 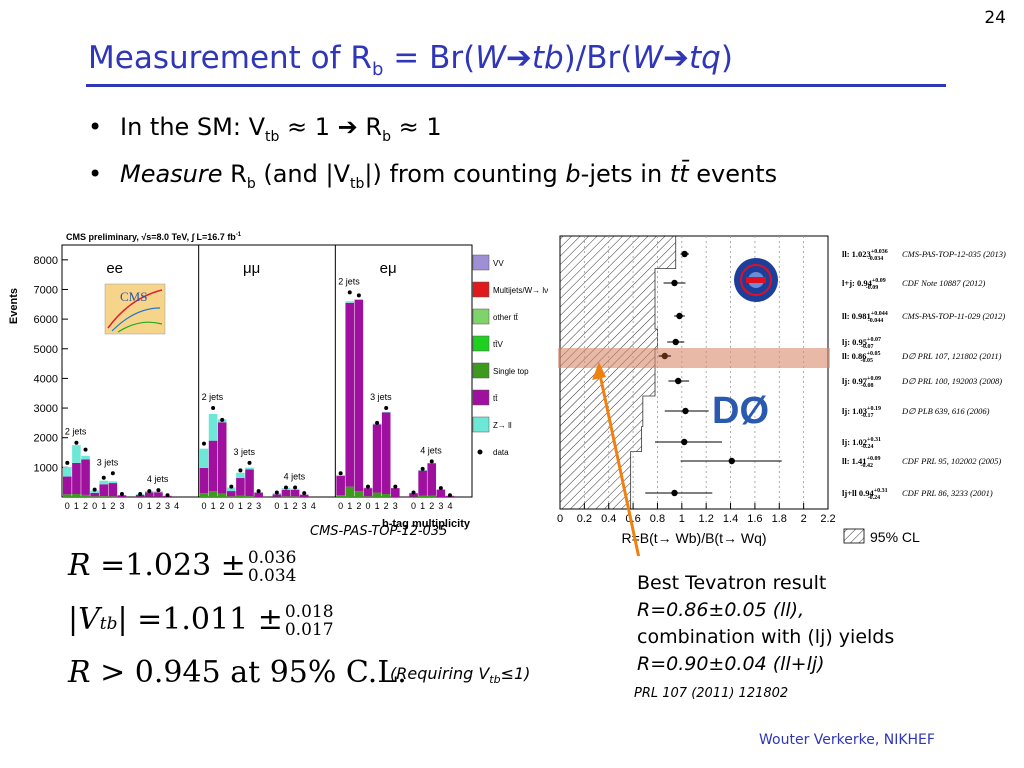 I want to click on legend-swatch, so click(x=481, y=343).